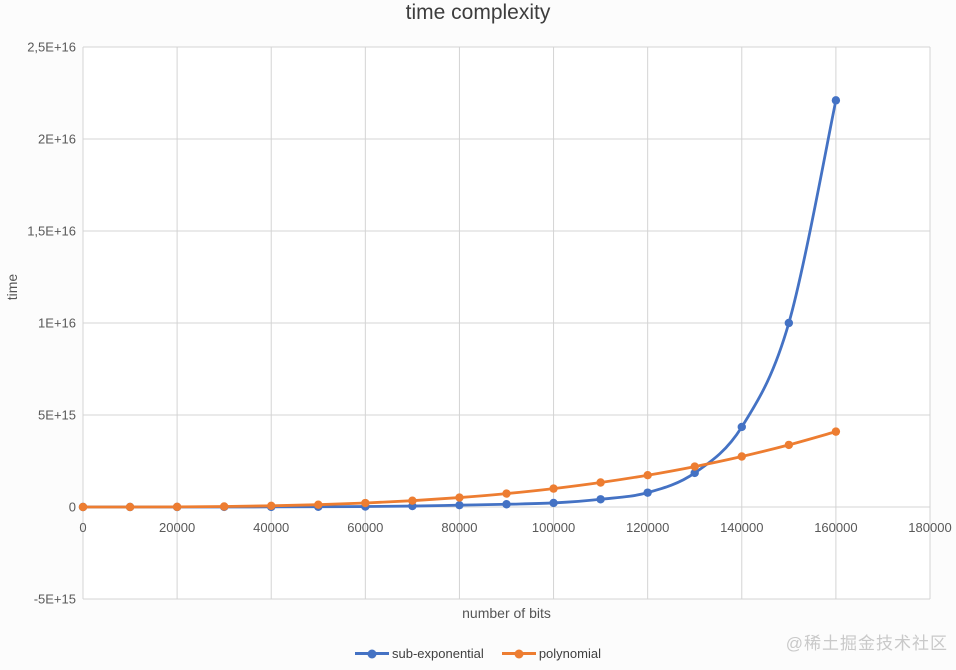 The image size is (956, 670). Describe the element at coordinates (55, 599) in the screenshot. I see `y-tick-label: -5E+15` at that location.